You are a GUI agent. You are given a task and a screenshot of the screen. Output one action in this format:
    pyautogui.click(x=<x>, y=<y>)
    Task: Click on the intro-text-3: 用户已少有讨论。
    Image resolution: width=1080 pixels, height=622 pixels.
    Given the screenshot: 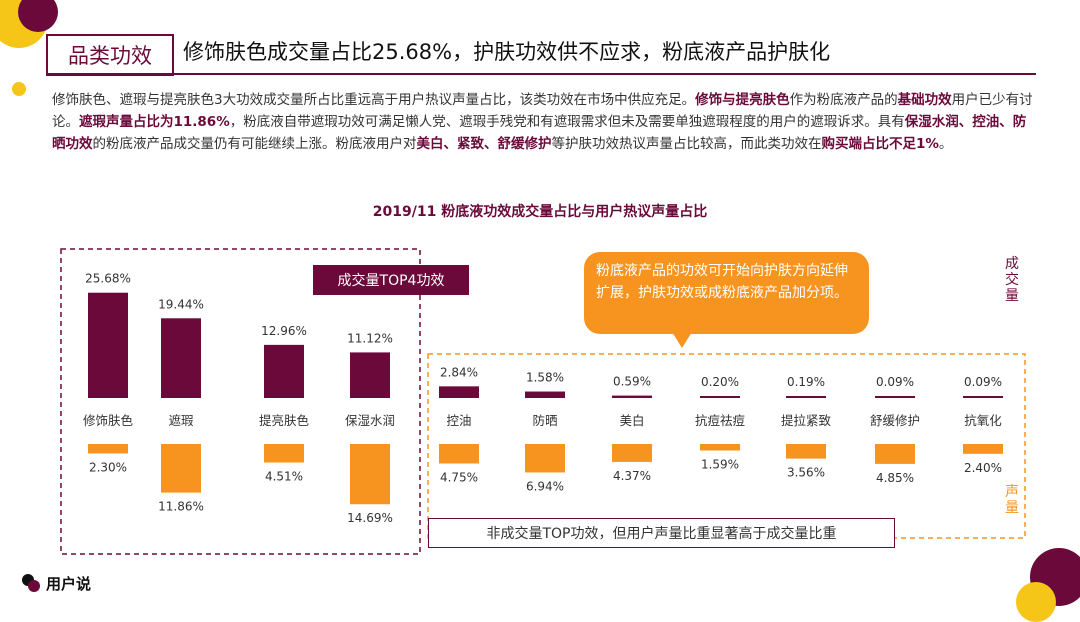 What is the action you would take?
    pyautogui.click(x=542, y=111)
    